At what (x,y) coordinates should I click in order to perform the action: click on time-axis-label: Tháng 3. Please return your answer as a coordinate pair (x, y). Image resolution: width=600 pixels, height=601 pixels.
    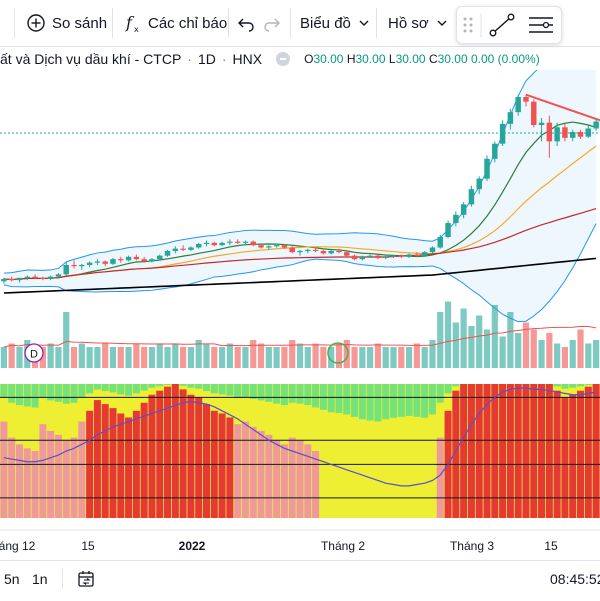
    Looking at the image, I should click on (472, 546).